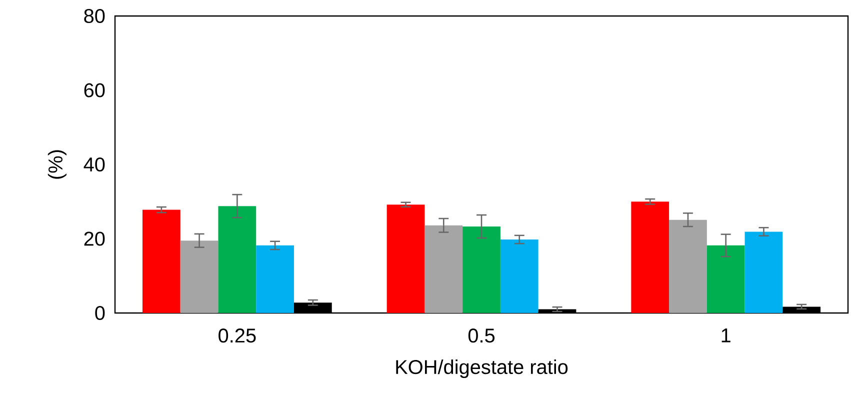 Image resolution: width=851 pixels, height=417 pixels. What do you see at coordinates (481, 335) in the screenshot?
I see `x-tick-label: 0.5` at bounding box center [481, 335].